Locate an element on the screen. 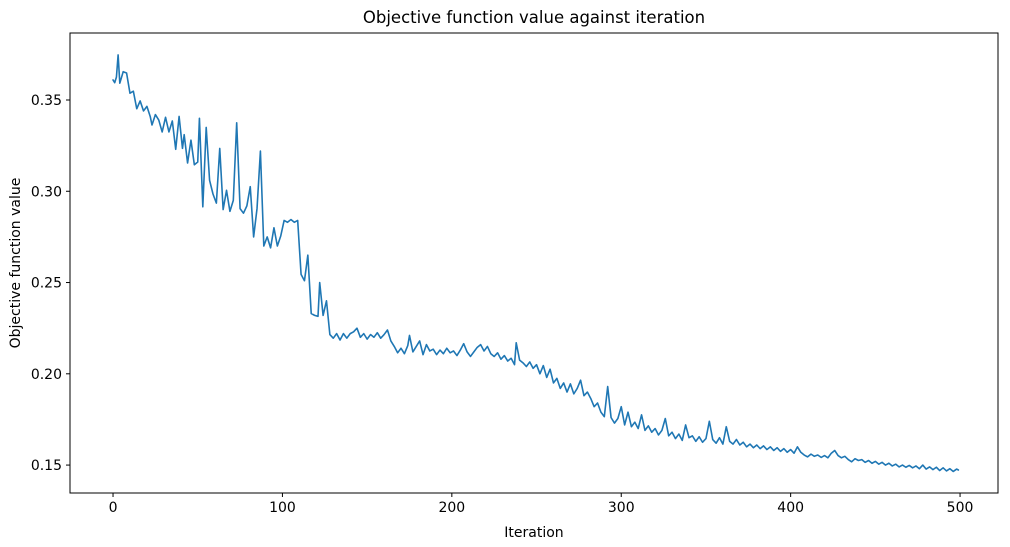 The width and height of the screenshot is (1010, 547). x-tick-label: 100 is located at coordinates (282, 508).